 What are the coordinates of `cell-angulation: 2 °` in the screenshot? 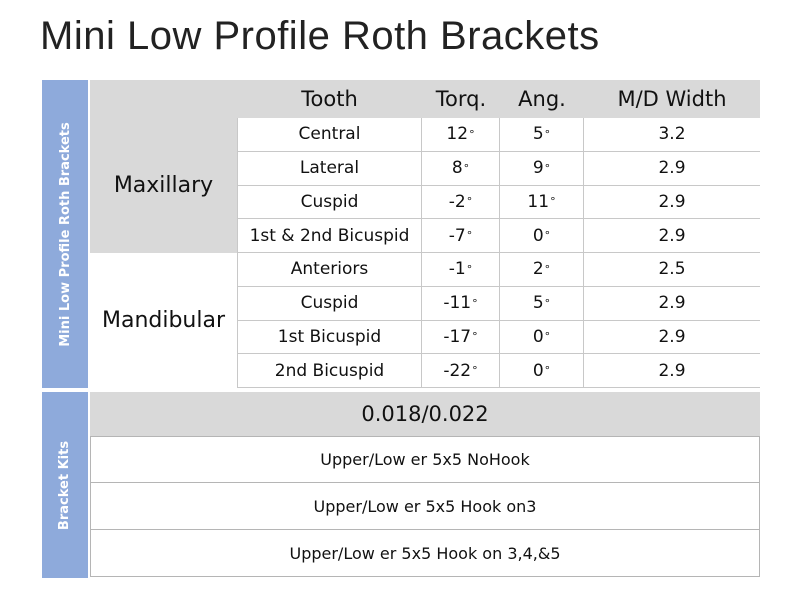 It's located at (542, 270).